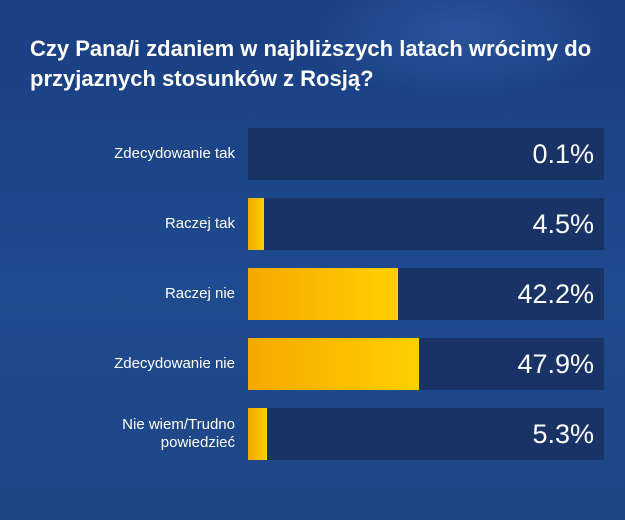 This screenshot has width=625, height=520. What do you see at coordinates (174, 153) in the screenshot?
I see `category-label: Zdecydowanie tak` at bounding box center [174, 153].